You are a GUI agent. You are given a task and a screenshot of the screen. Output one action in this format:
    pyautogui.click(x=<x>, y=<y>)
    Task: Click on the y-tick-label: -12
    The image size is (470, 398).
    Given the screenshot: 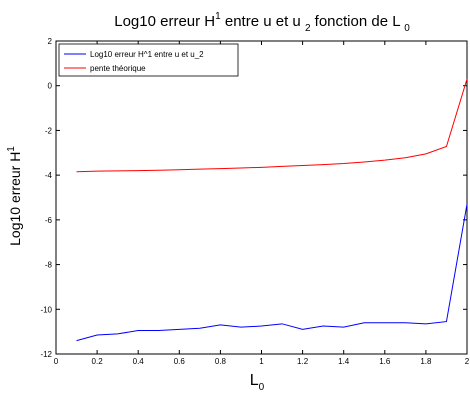 What is the action you would take?
    pyautogui.click(x=46, y=354)
    